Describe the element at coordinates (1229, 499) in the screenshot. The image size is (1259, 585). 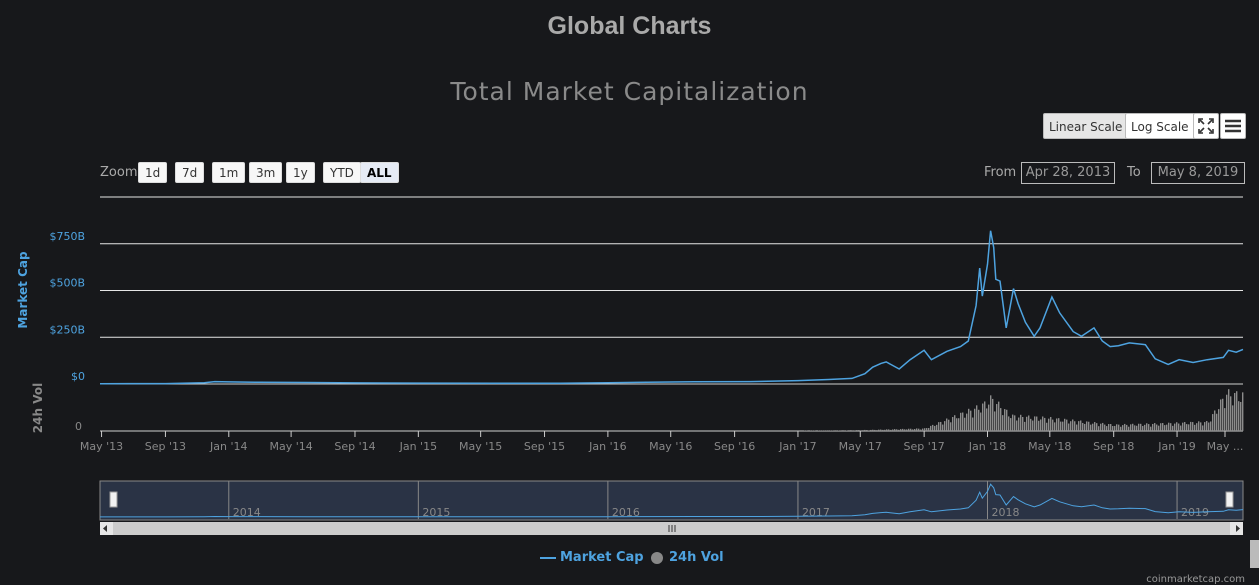
I see `navigator-right-handle` at that location.